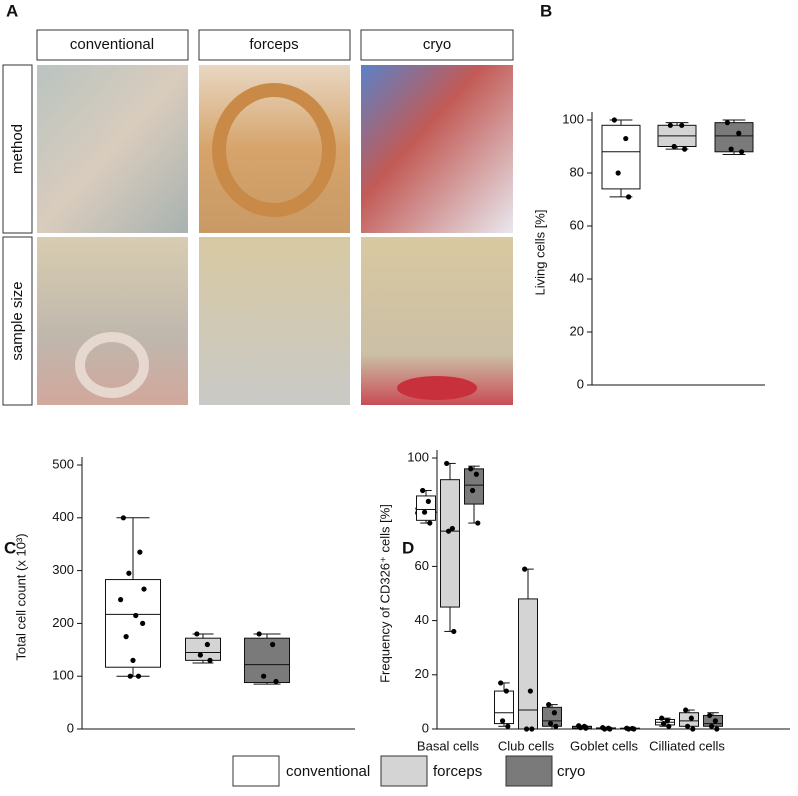  Describe the element at coordinates (384, 593) in the screenshot. I see `y-axis-label: Frequency of CD326⁺ cells [%]` at that location.